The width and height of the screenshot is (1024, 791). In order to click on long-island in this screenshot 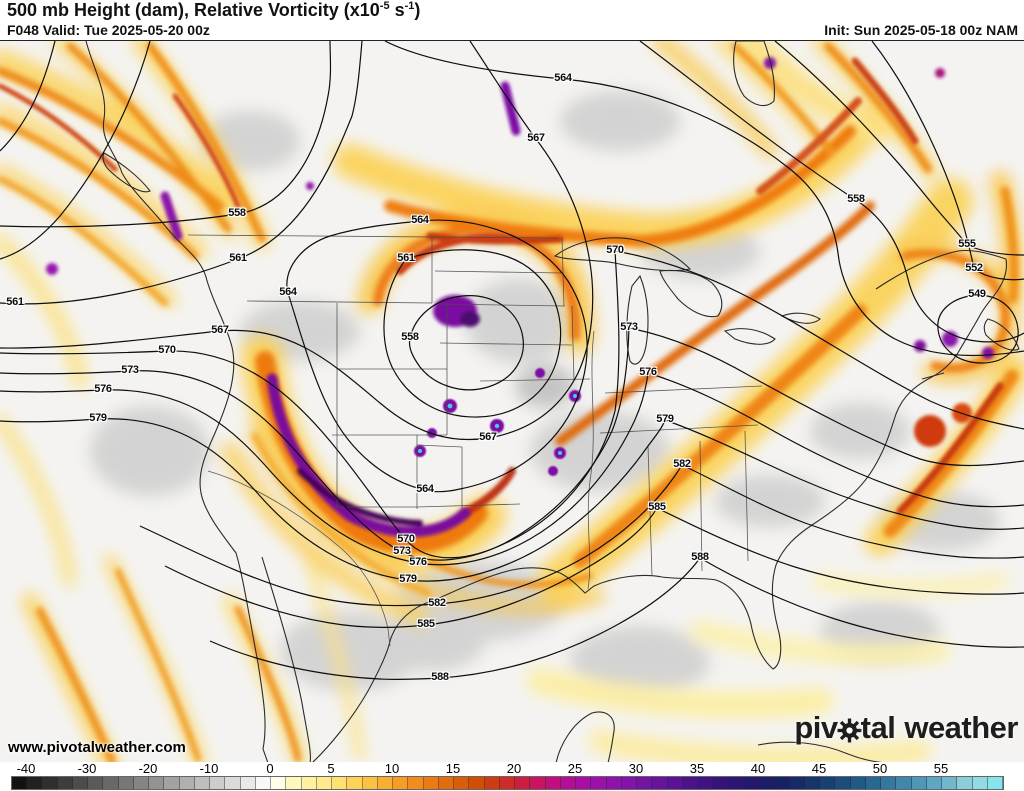, I will do `click(933, 376)`.